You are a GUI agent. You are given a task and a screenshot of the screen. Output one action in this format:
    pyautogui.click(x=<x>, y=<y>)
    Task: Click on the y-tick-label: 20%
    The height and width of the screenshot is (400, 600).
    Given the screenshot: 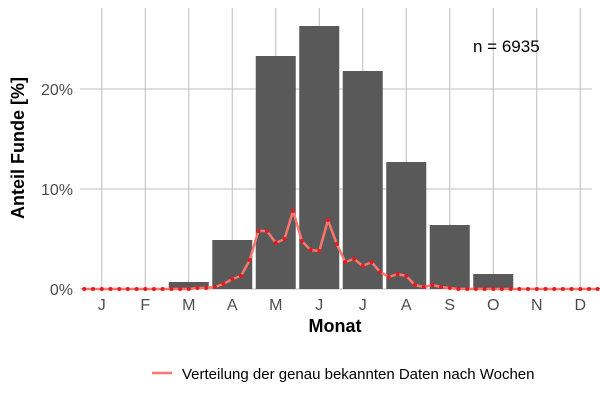 What is the action you would take?
    pyautogui.click(x=57, y=90)
    